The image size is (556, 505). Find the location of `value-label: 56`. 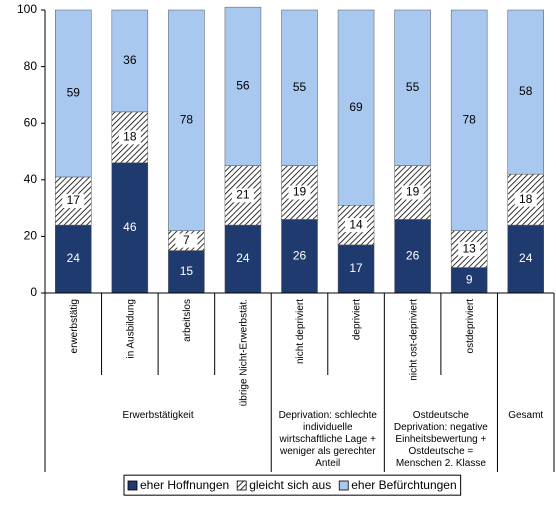

value-label: 56 is located at coordinates (243, 86).